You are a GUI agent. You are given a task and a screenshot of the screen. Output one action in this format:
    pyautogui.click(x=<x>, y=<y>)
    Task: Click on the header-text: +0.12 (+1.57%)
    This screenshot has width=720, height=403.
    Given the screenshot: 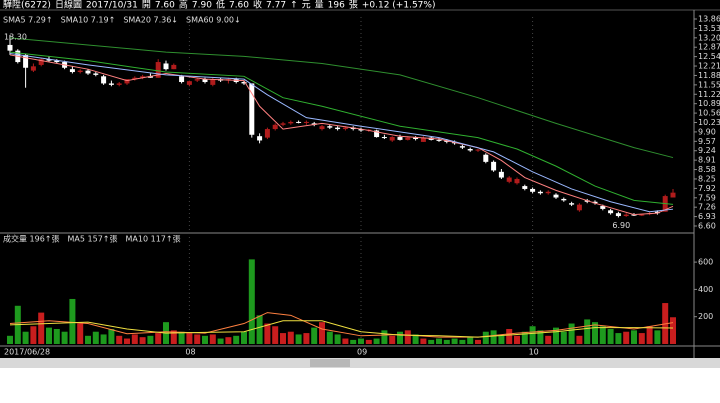 What is the action you would take?
    pyautogui.click(x=399, y=6)
    